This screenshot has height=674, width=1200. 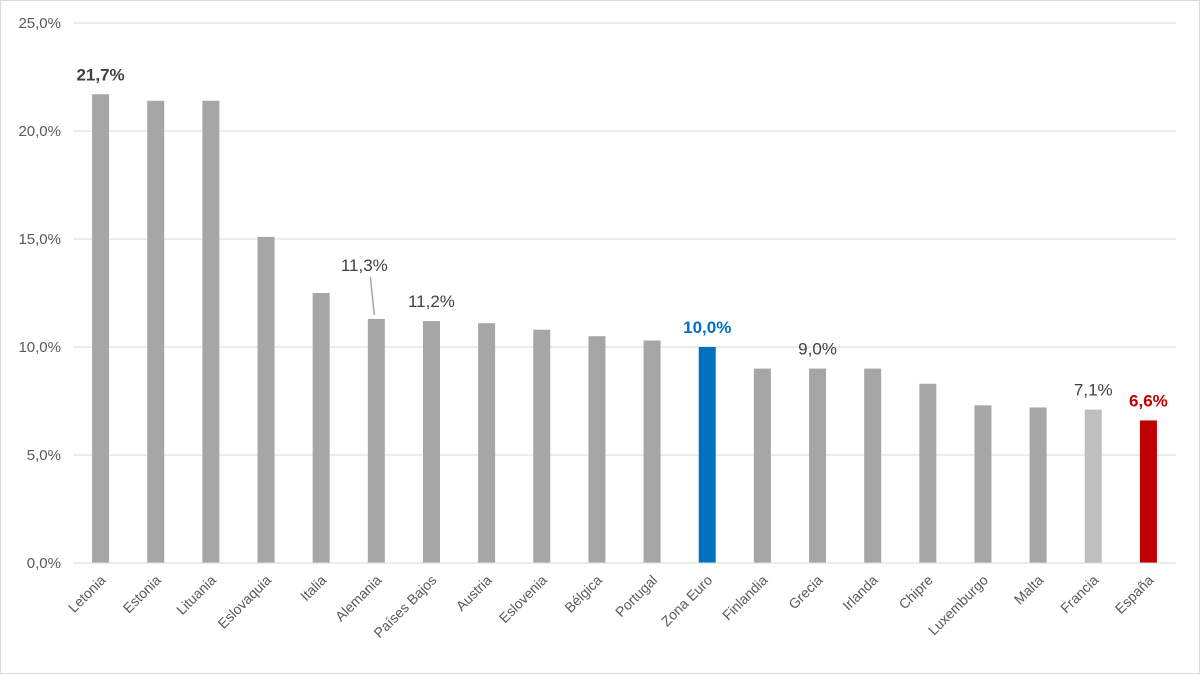 What do you see at coordinates (474, 593) in the screenshot?
I see `x-category-label: Austria` at bounding box center [474, 593].